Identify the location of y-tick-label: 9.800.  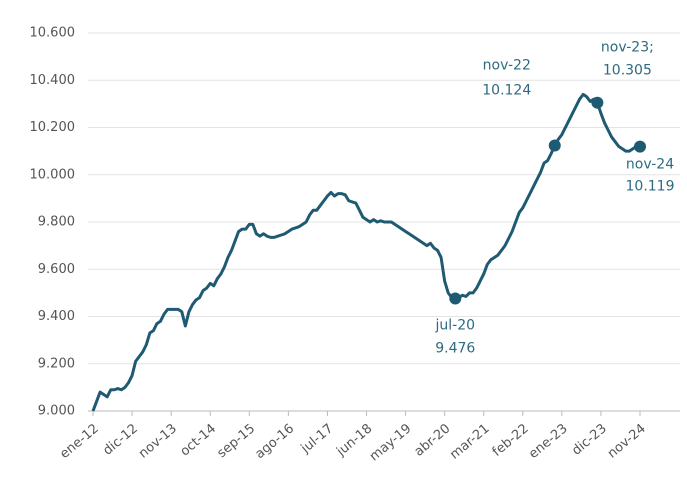
(56, 222).